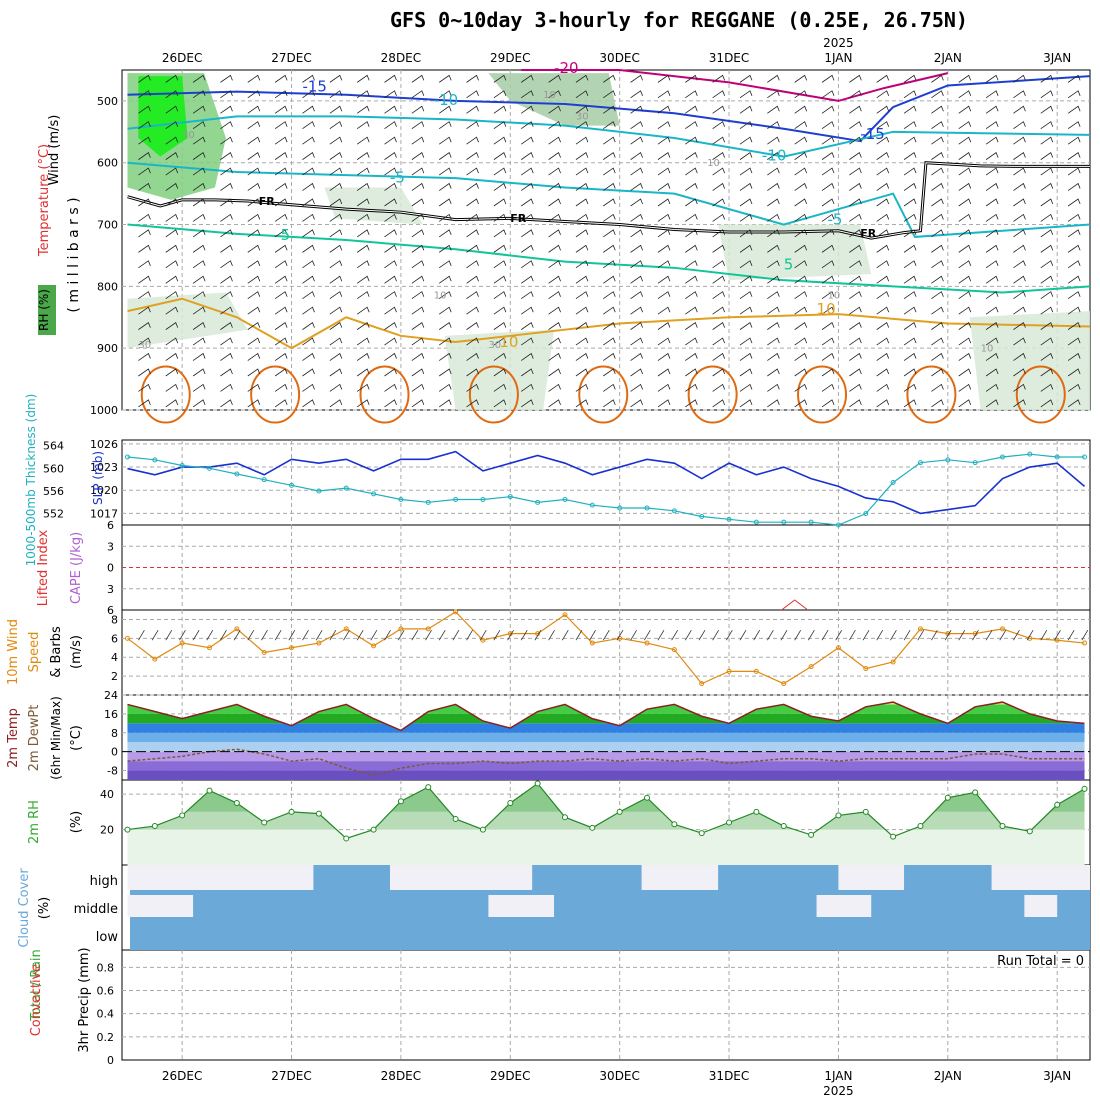 The width and height of the screenshot is (1100, 1100). What do you see at coordinates (98, 478) in the screenshot?
I see `slp-axis-label: SLP (mb)` at bounding box center [98, 478].